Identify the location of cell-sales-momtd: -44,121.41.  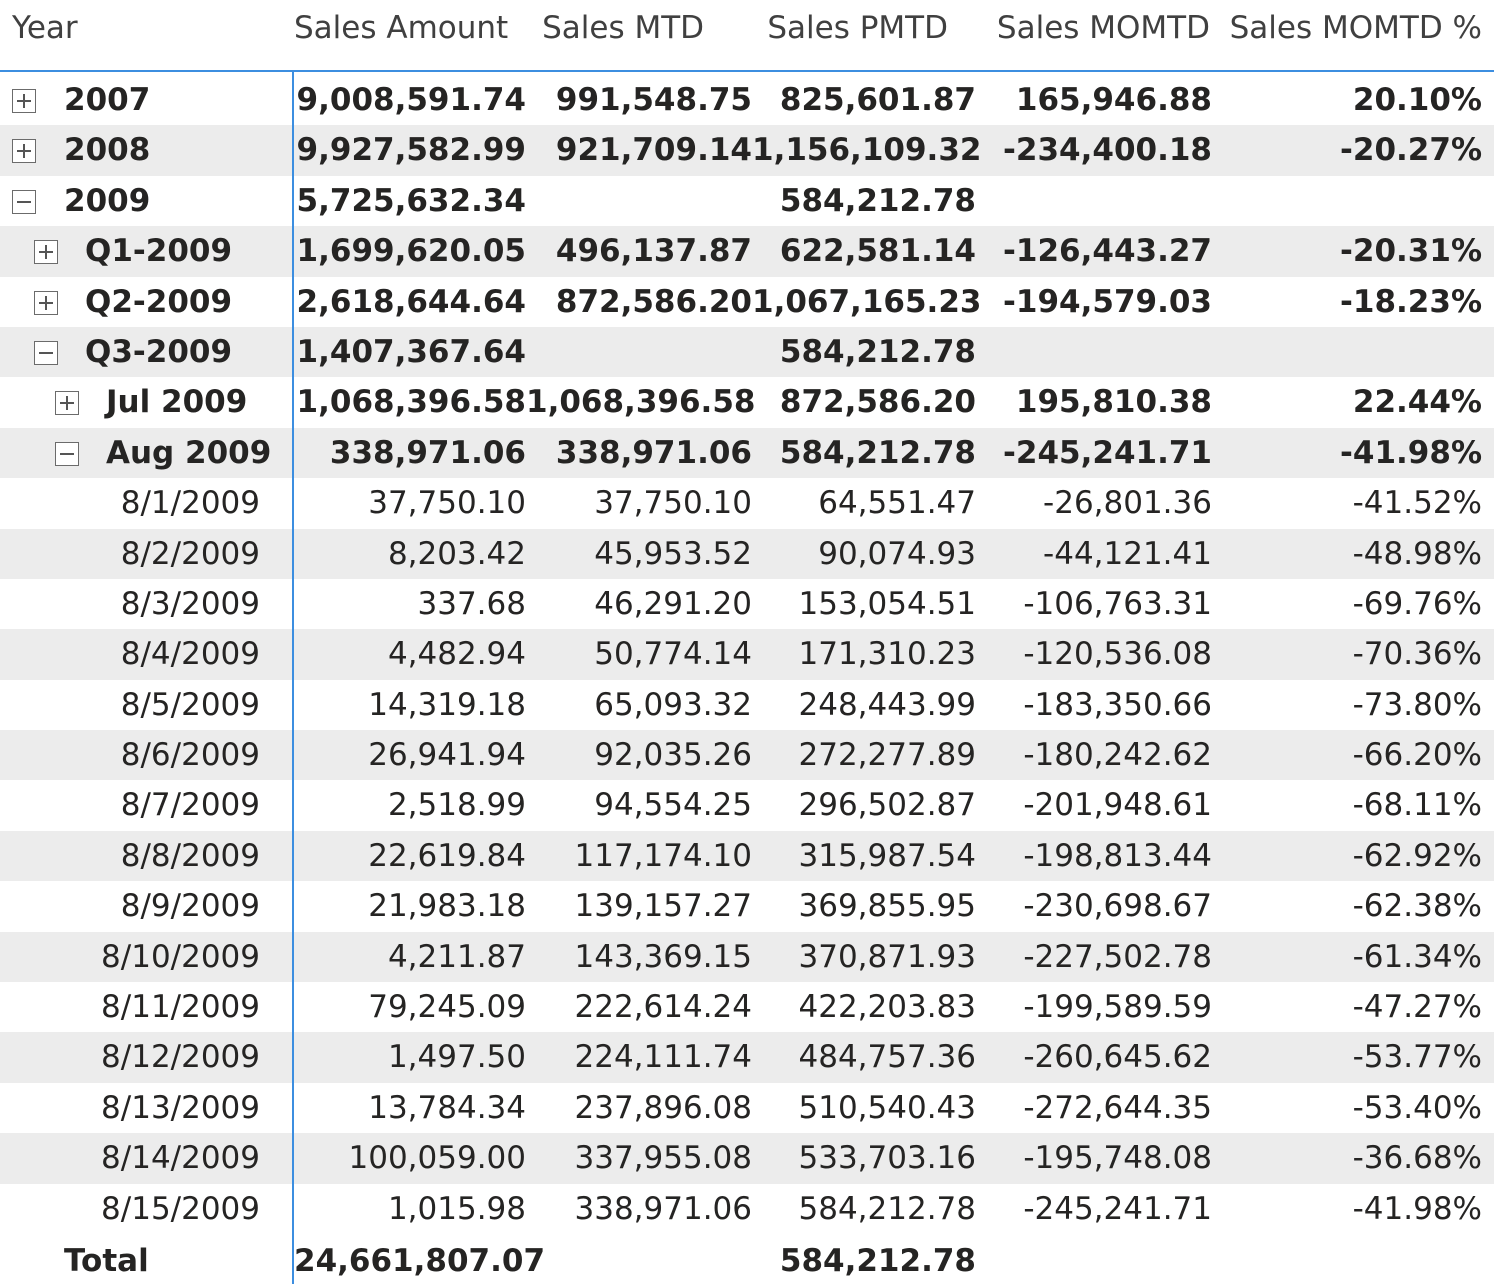
(1127, 553).